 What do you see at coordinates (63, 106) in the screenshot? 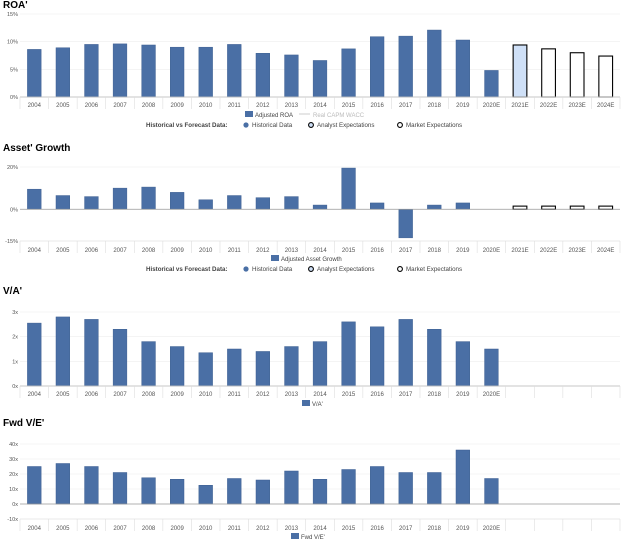
I see `roa-xtick: 2005` at bounding box center [63, 106].